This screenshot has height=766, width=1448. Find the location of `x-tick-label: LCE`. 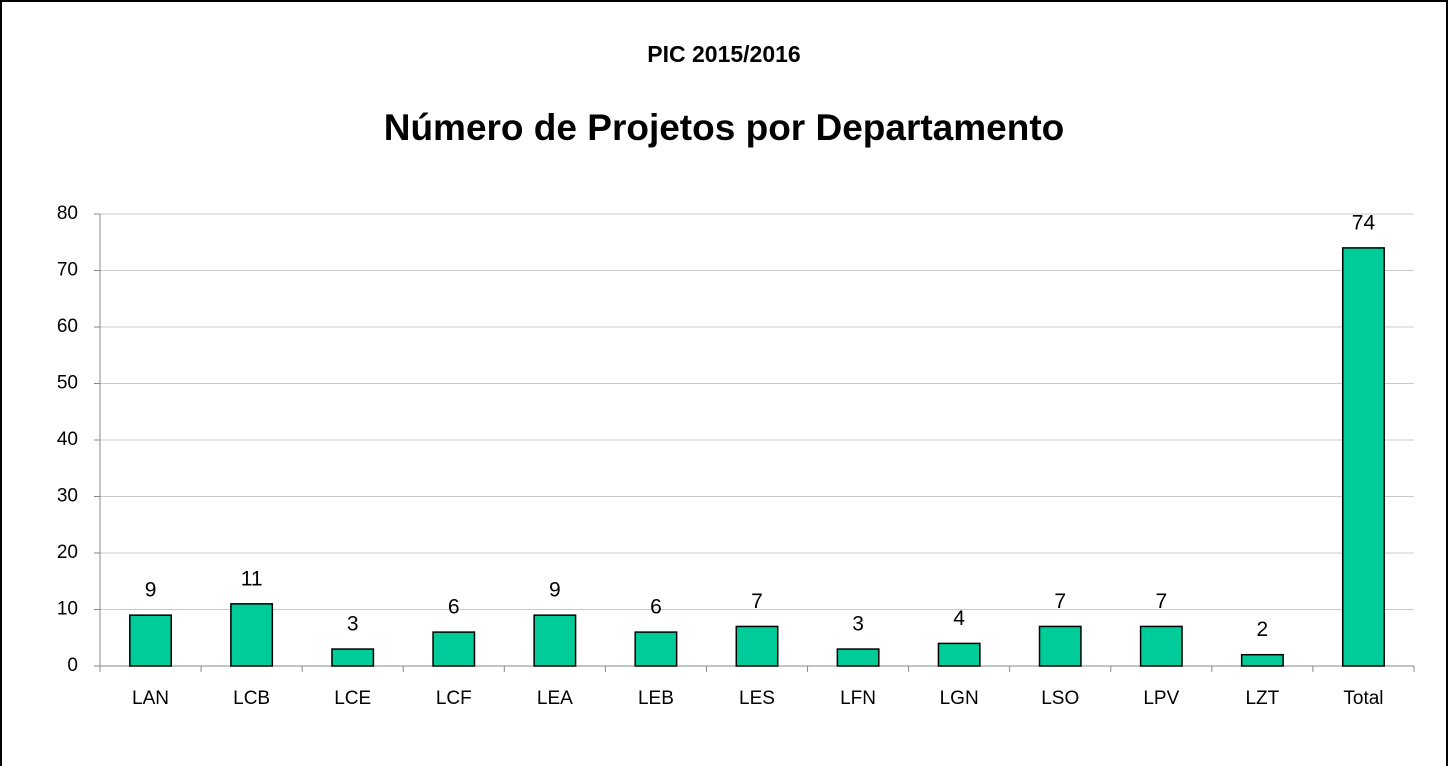

x-tick-label: LCE is located at coordinates (352, 698).